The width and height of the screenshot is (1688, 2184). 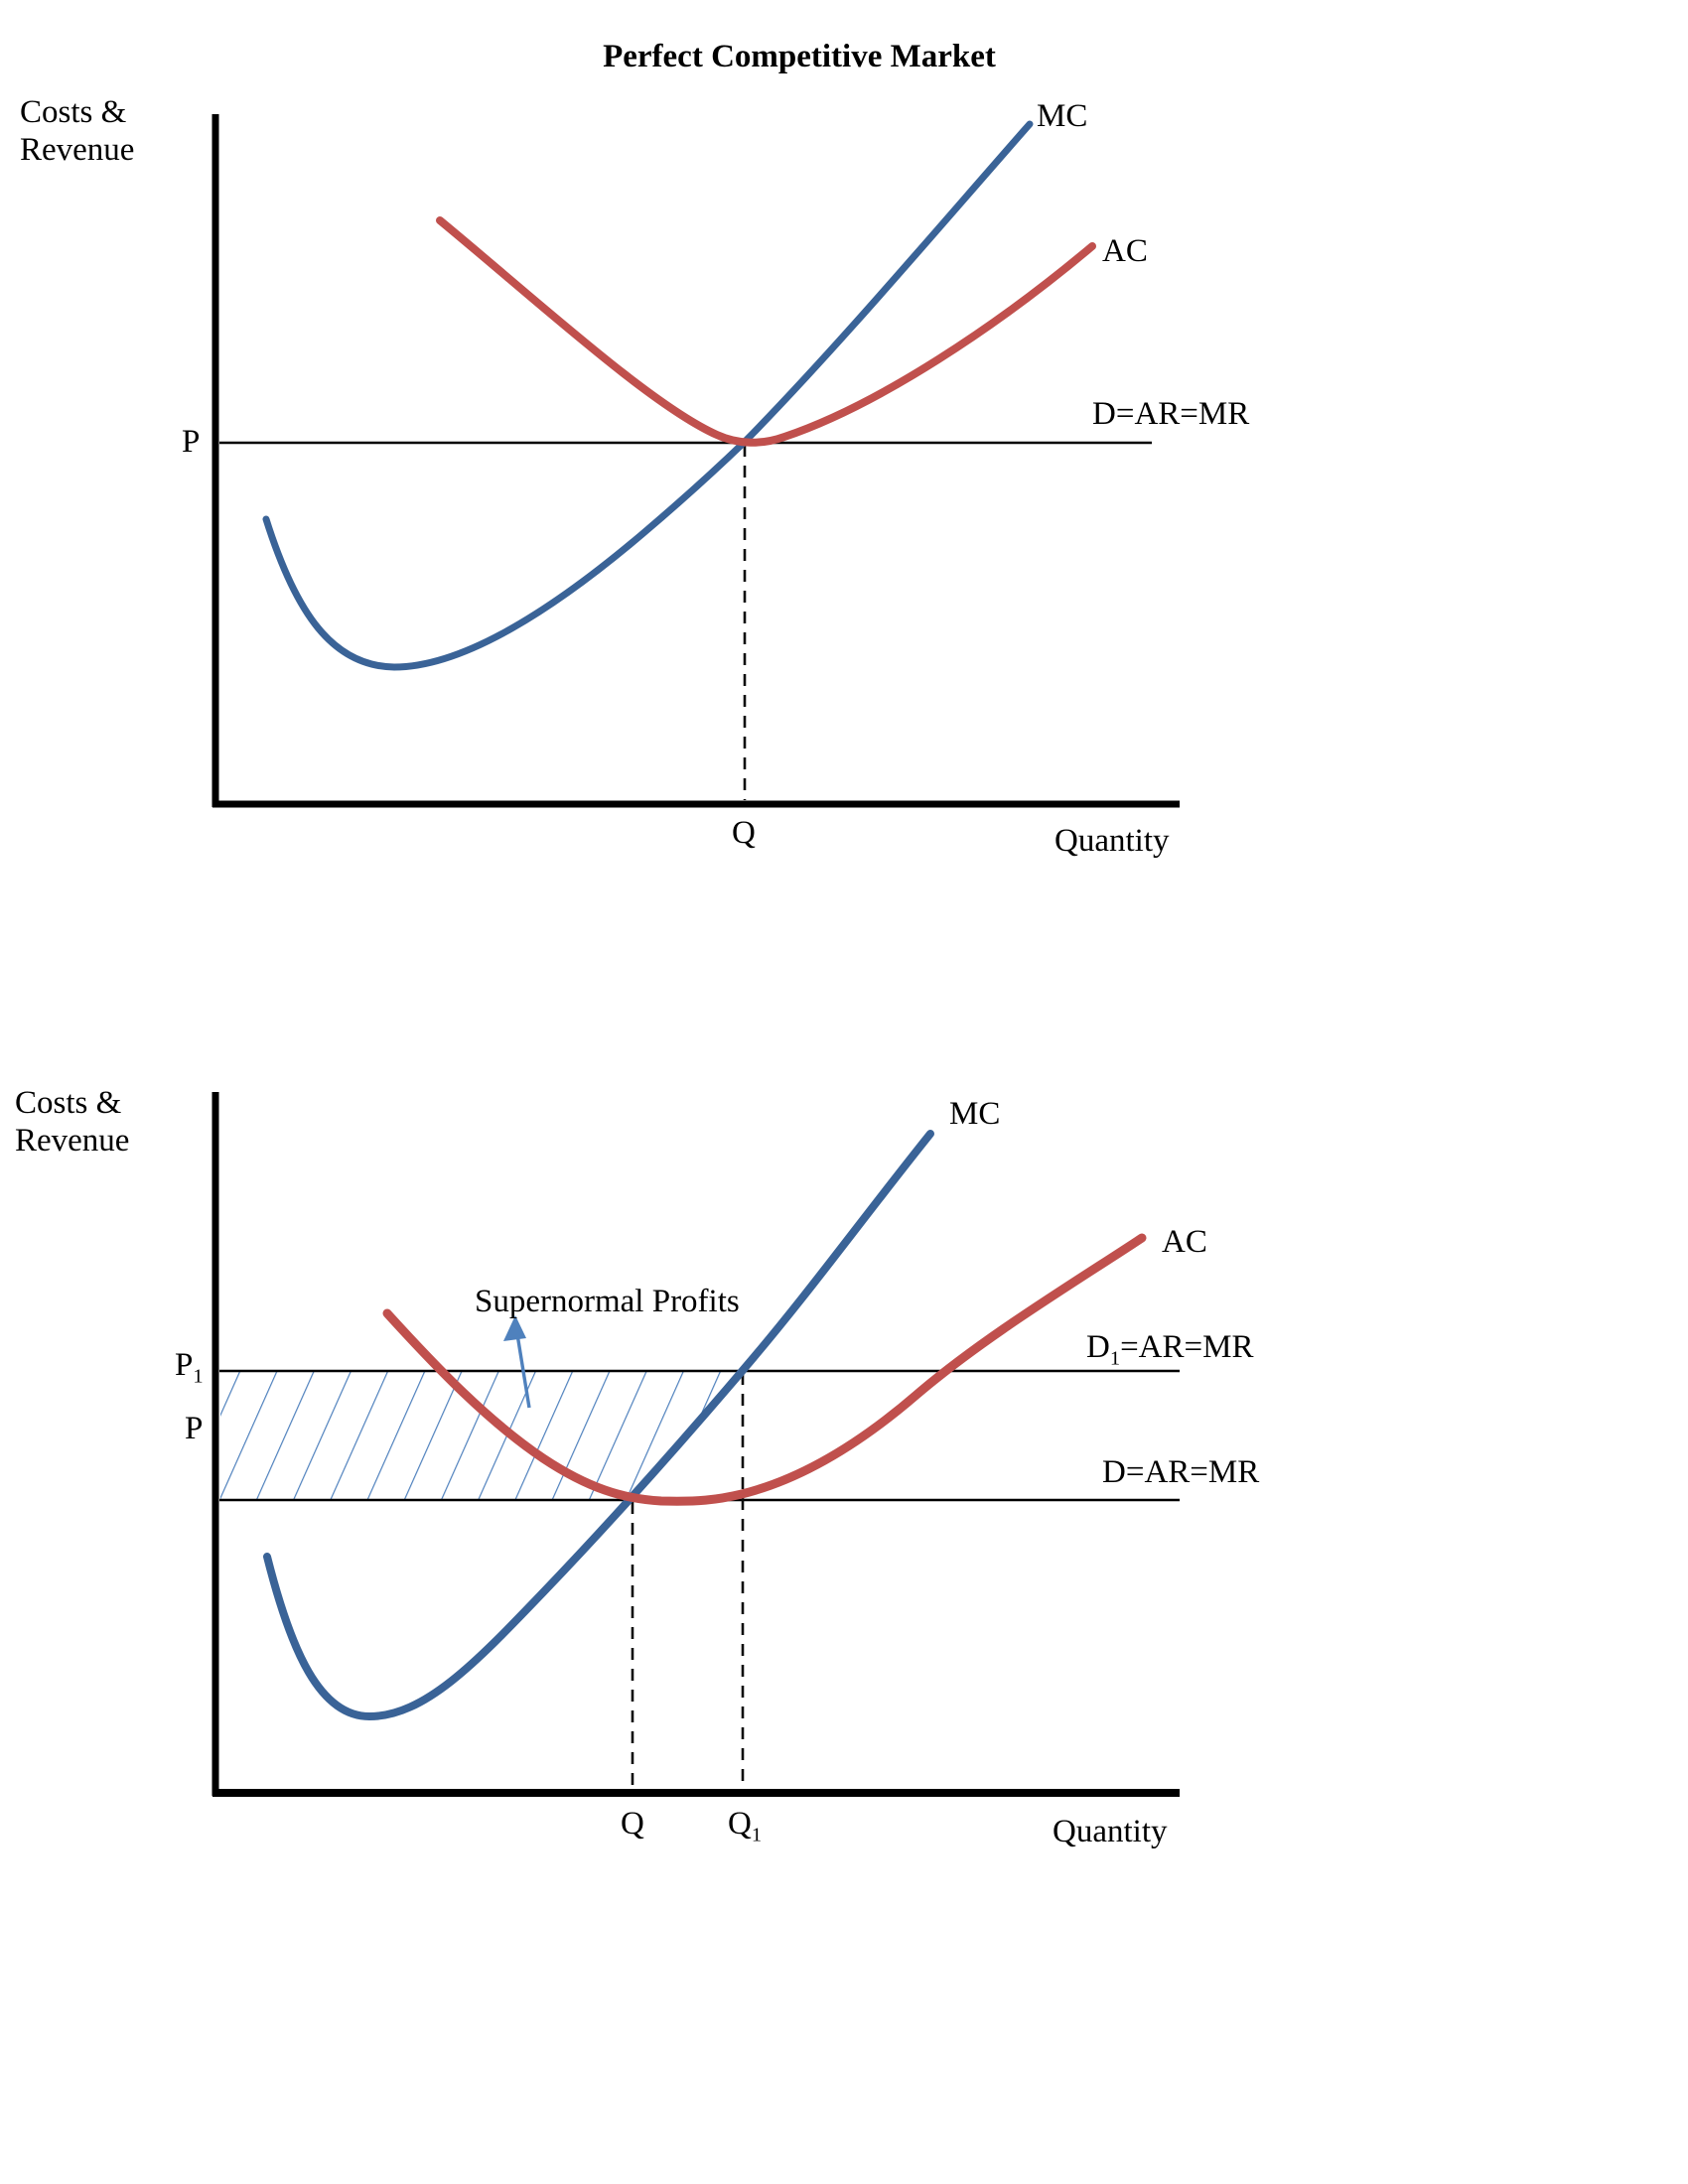 What do you see at coordinates (73, 112) in the screenshot?
I see `chart1-y-axis-label-line1: Costs &` at bounding box center [73, 112].